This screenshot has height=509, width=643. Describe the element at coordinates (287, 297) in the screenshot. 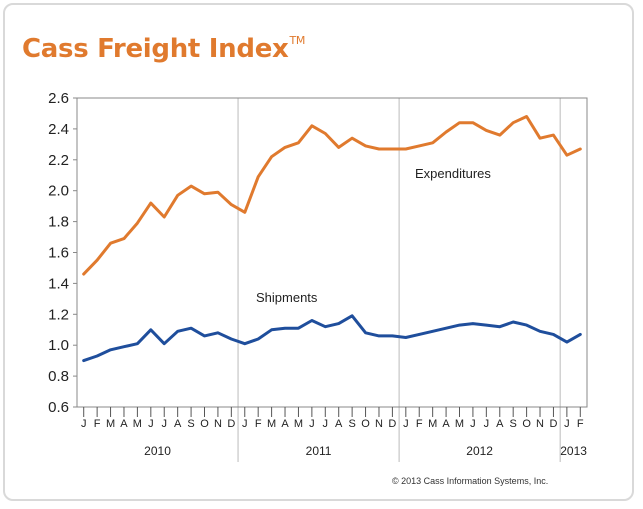

I see `shipments-annotation: Shipments` at that location.